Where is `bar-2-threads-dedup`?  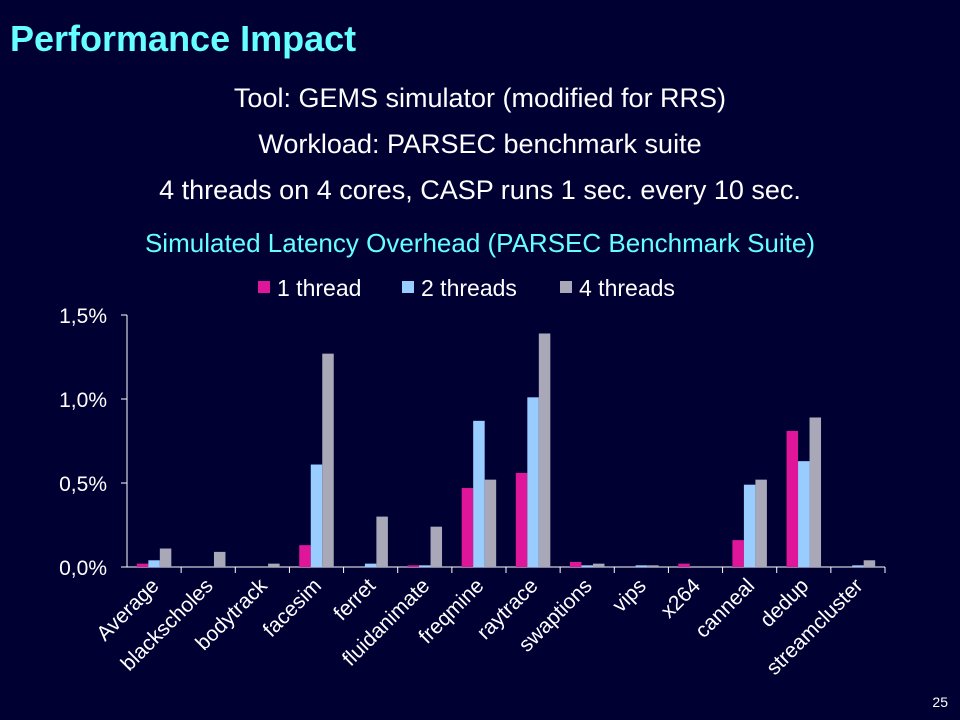 bar-2-threads-dedup is located at coordinates (804, 514).